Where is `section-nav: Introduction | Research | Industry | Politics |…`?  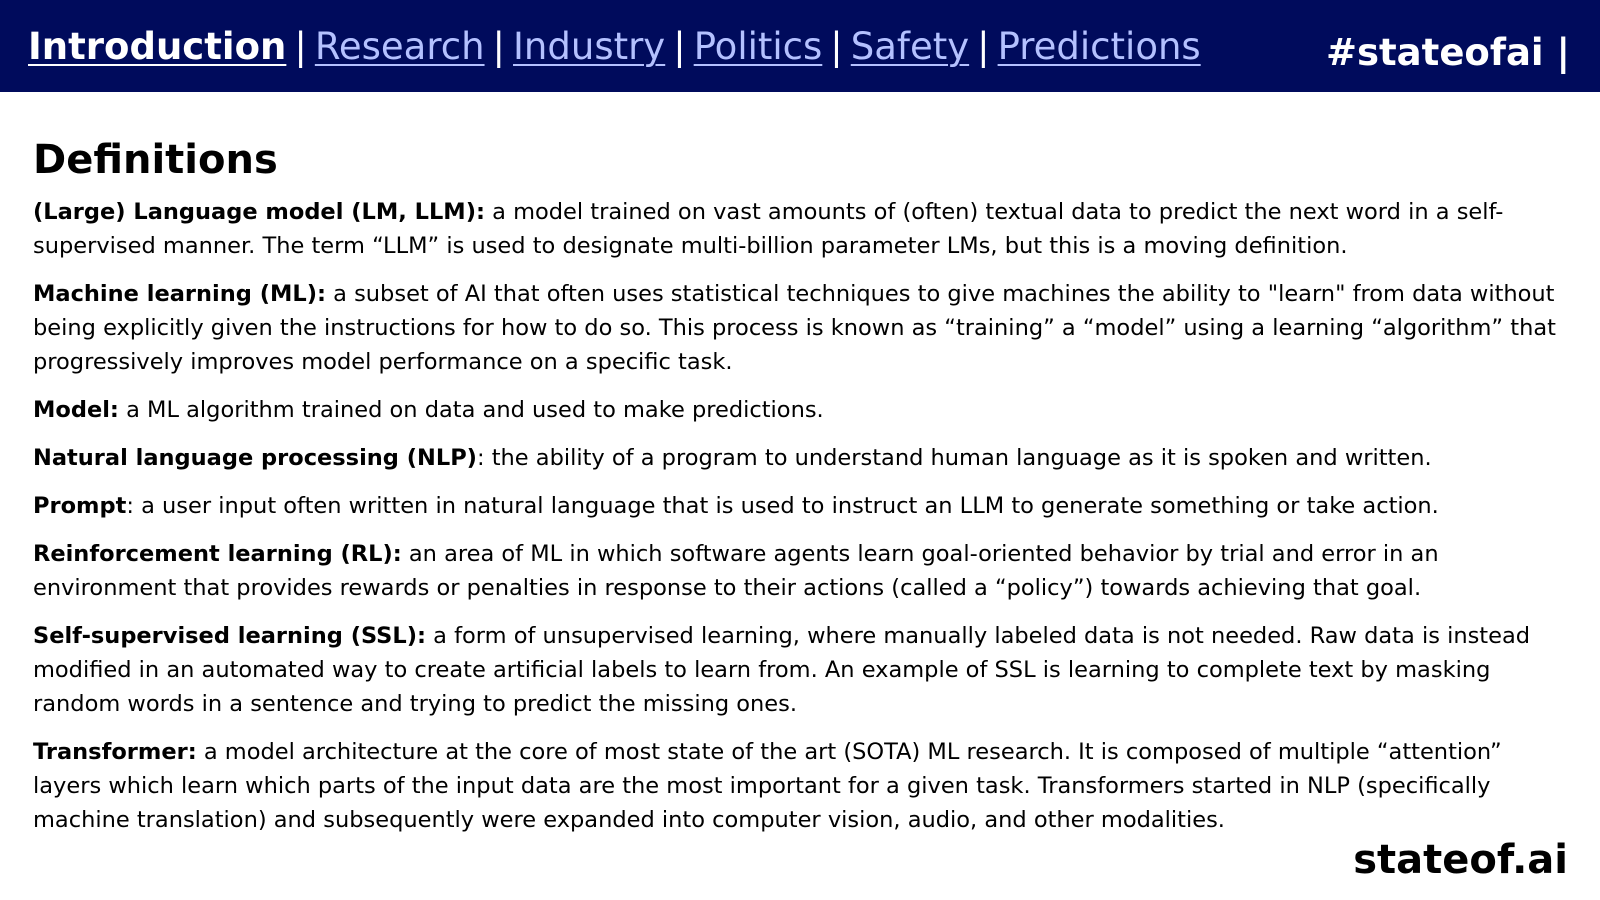 section-nav: Introduction | Research | Industry | Politics |… is located at coordinates (614, 47).